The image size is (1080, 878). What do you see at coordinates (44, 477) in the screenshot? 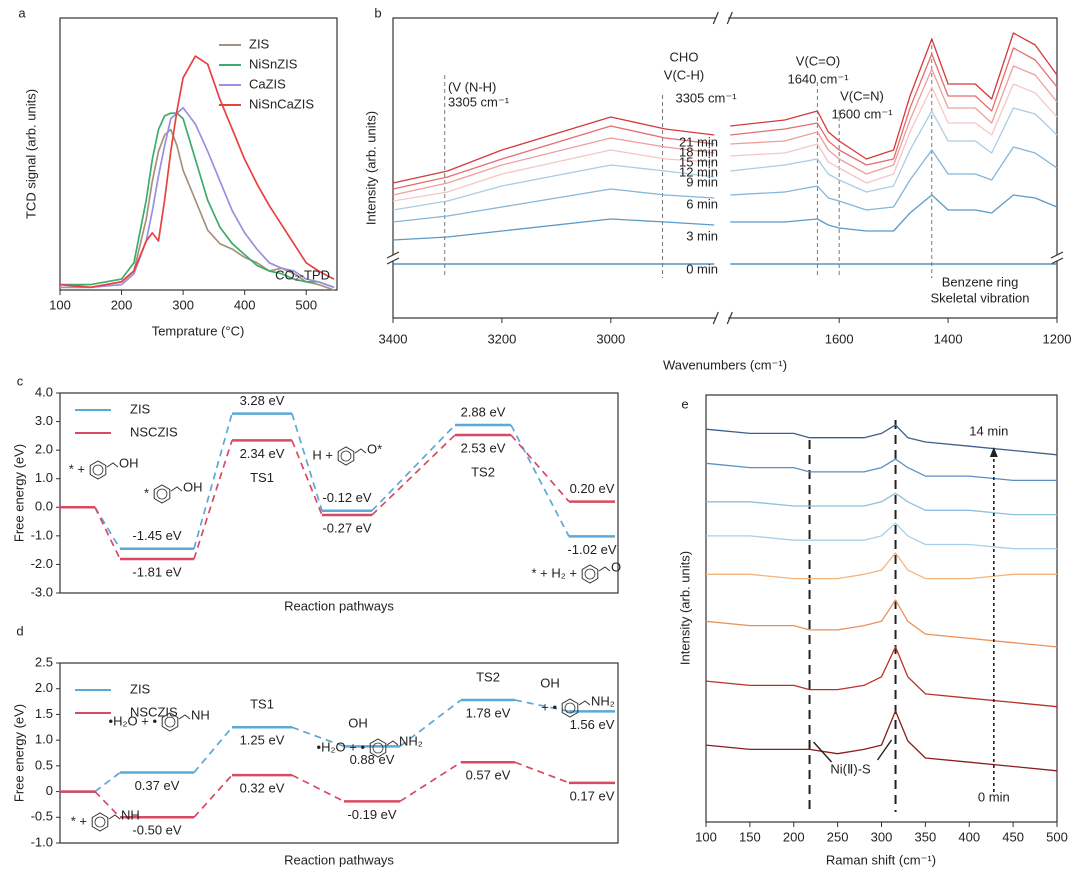
I see `y-tick-label: 1.0` at bounding box center [44, 477].